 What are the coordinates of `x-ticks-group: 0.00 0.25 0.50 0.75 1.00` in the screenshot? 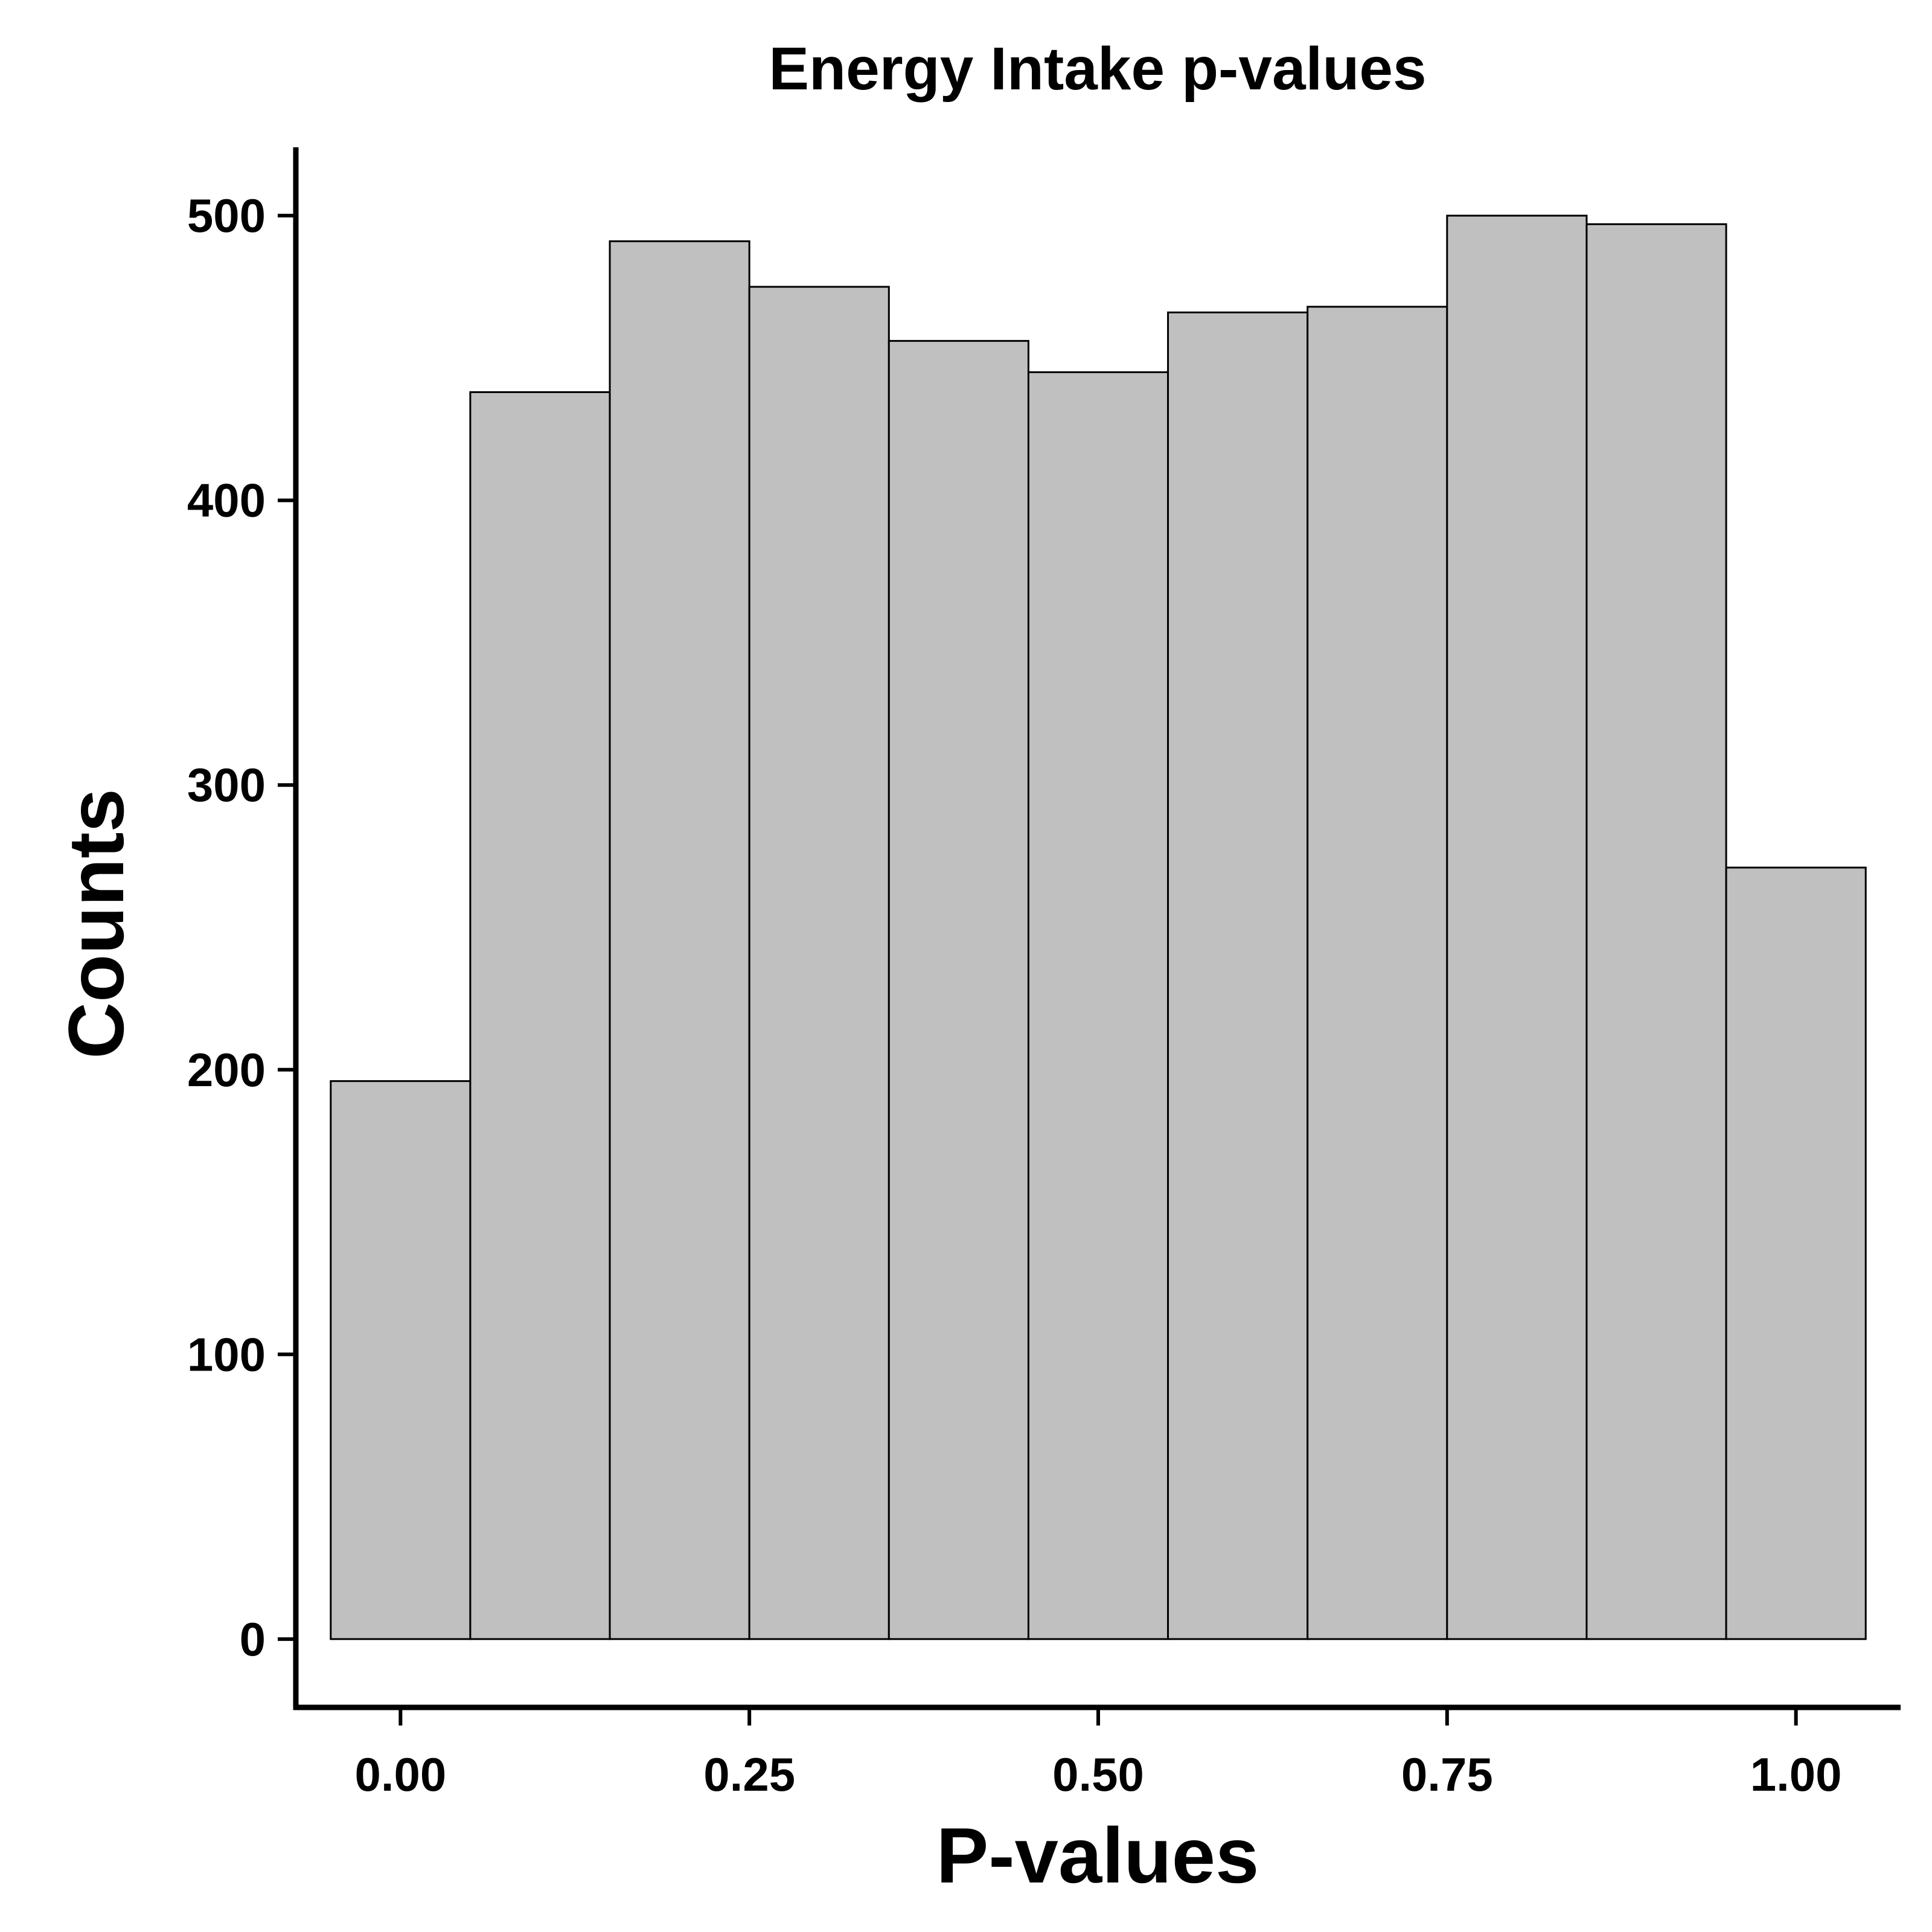 It's located at (1098, 1754).